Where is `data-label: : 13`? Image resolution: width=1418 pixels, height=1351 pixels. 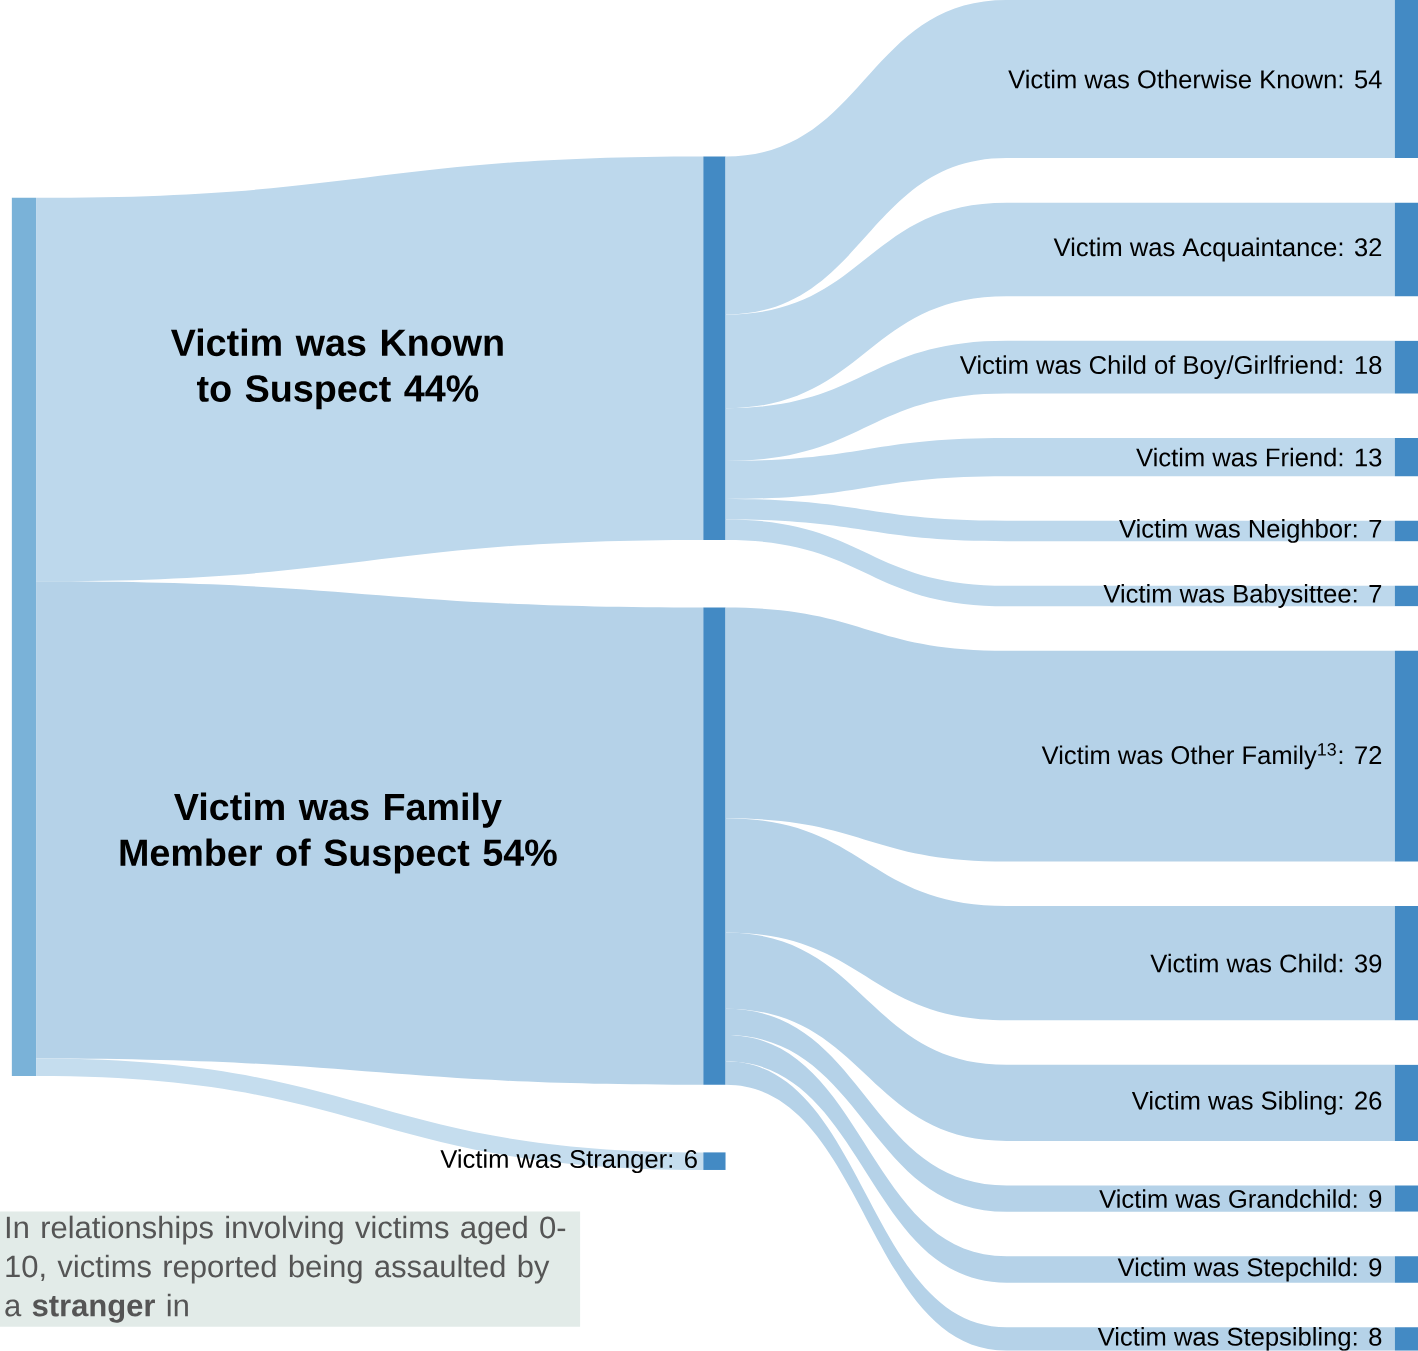
data-label: : 13 is located at coordinates (1360, 457).